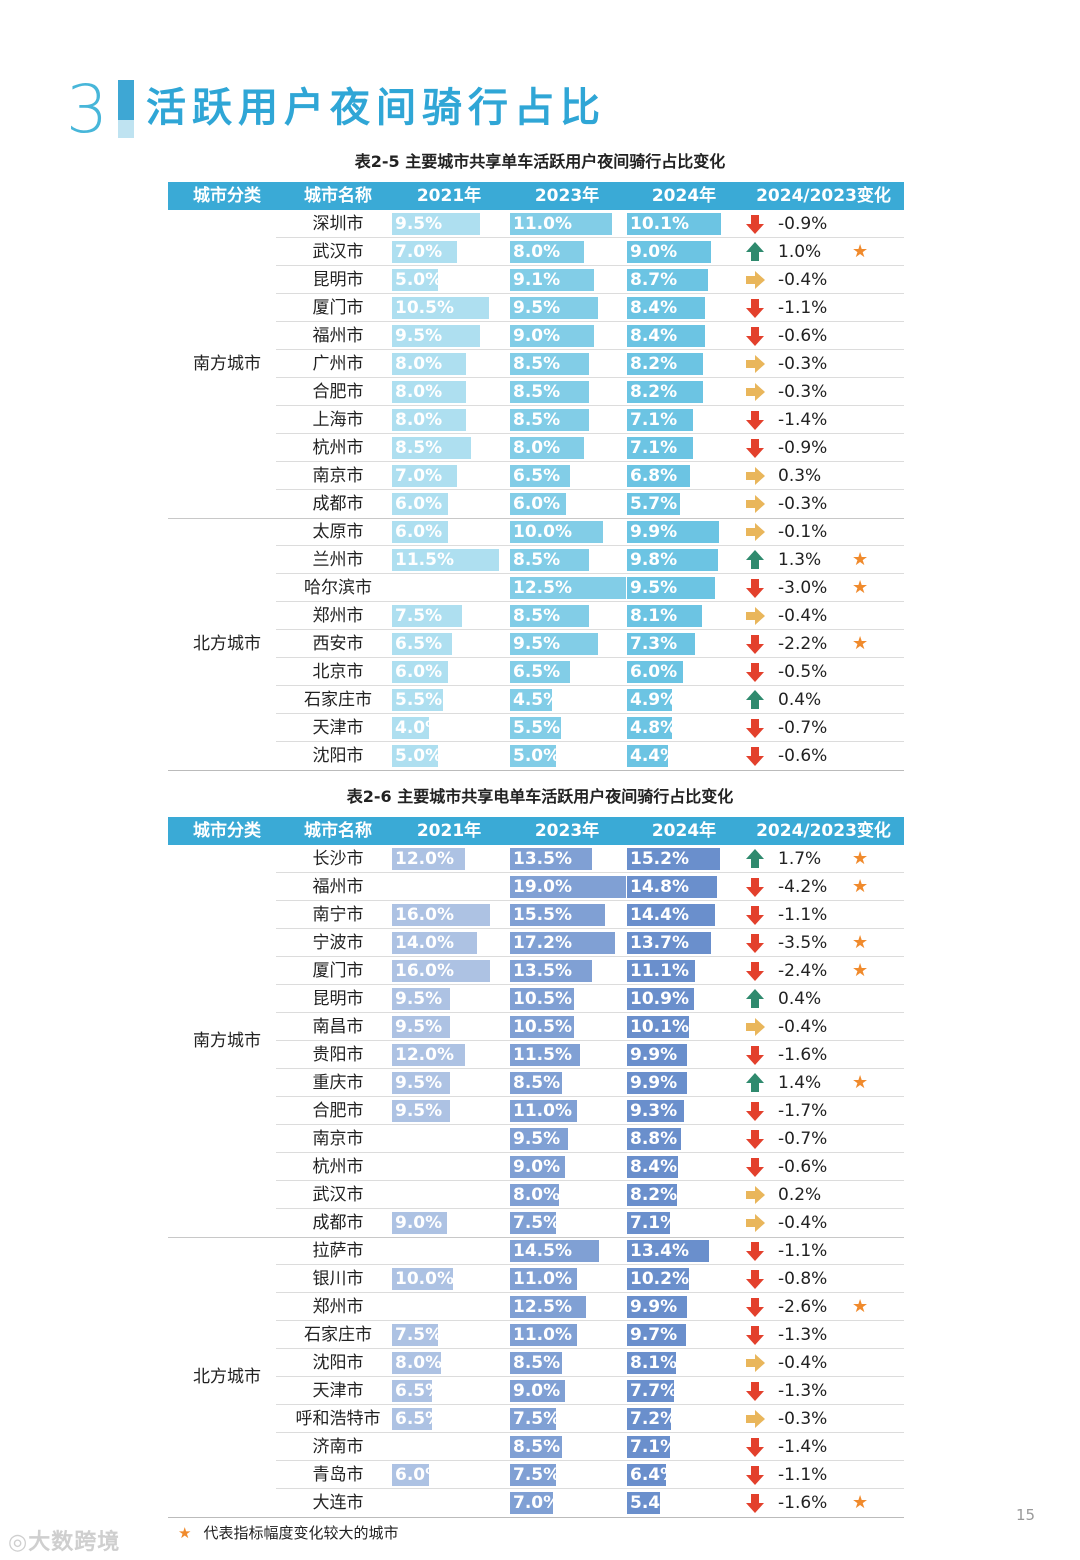 The width and height of the screenshot is (1080, 1560). Describe the element at coordinates (419, 224) in the screenshot. I see `value-label-2021: 9.5%` at that location.